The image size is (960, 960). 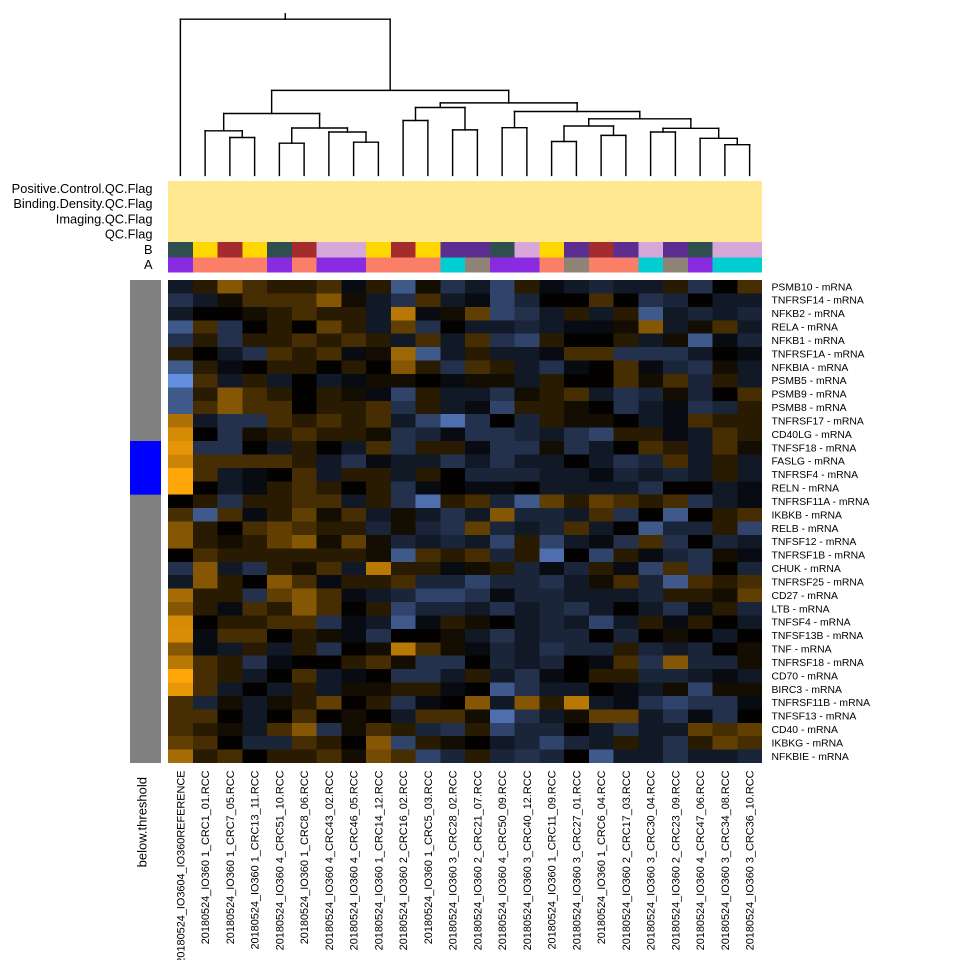 What do you see at coordinates (181, 865) in the screenshot?
I see `svg-text: 20180524_IO3604_IO360REFERENCE` at bounding box center [181, 865].